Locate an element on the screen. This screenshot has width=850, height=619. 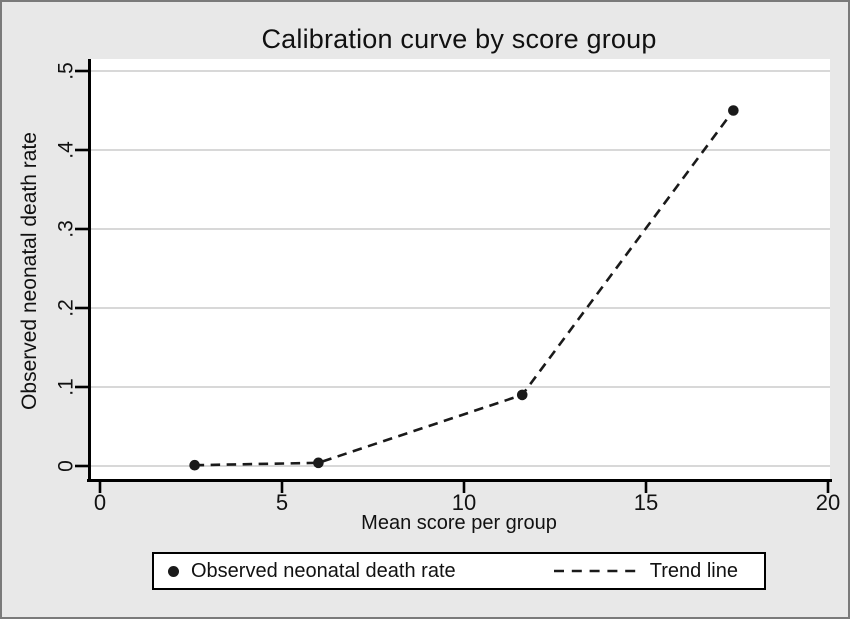
svg-text: .3 is located at coordinates (66, 229).